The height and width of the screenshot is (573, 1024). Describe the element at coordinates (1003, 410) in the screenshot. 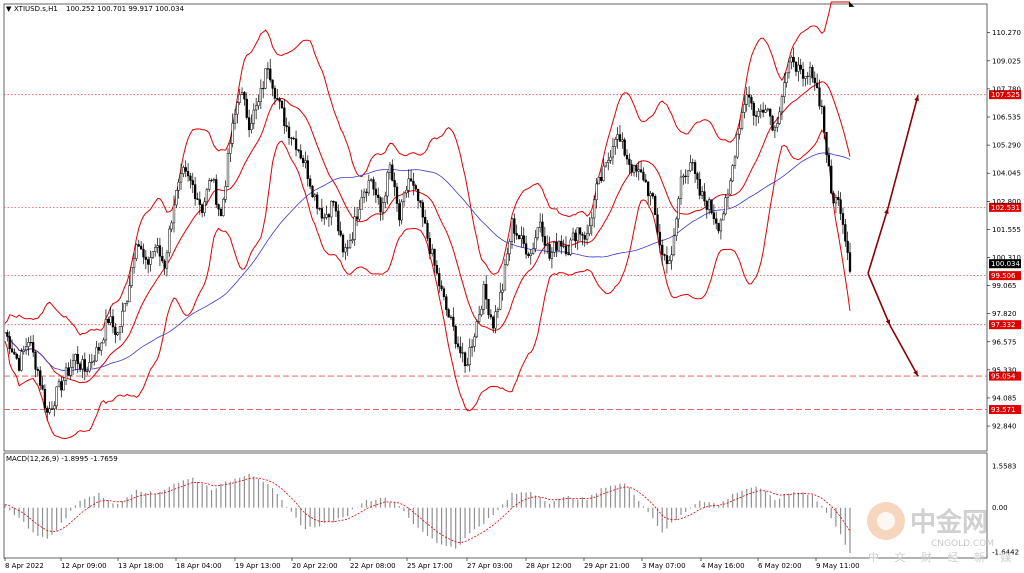

I see `level-label: 93.571` at that location.